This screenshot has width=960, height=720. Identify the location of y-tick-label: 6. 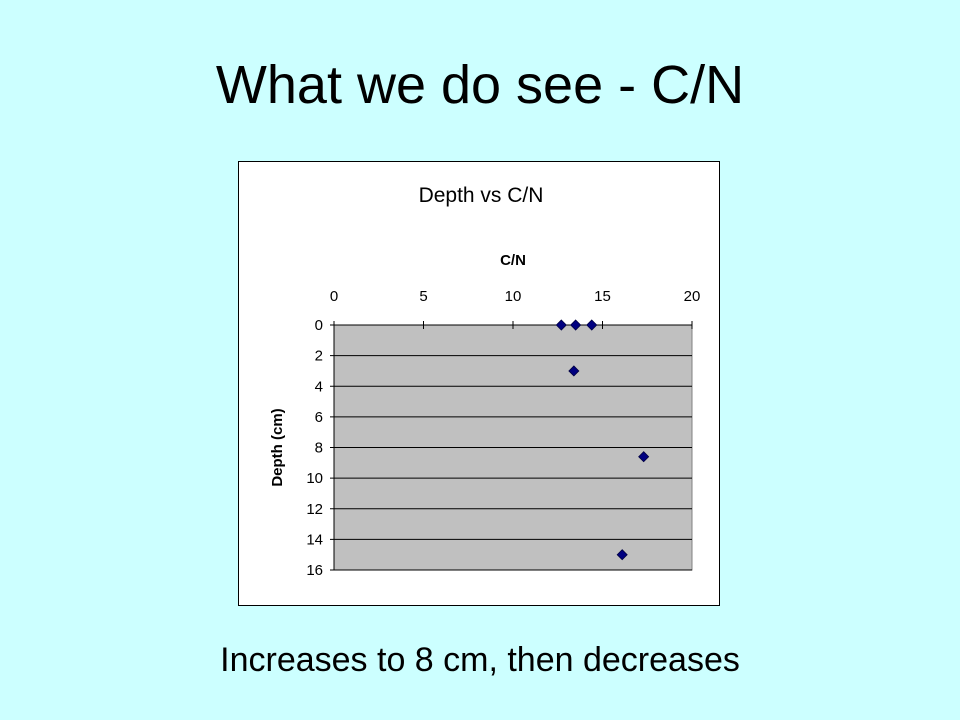
(319, 417).